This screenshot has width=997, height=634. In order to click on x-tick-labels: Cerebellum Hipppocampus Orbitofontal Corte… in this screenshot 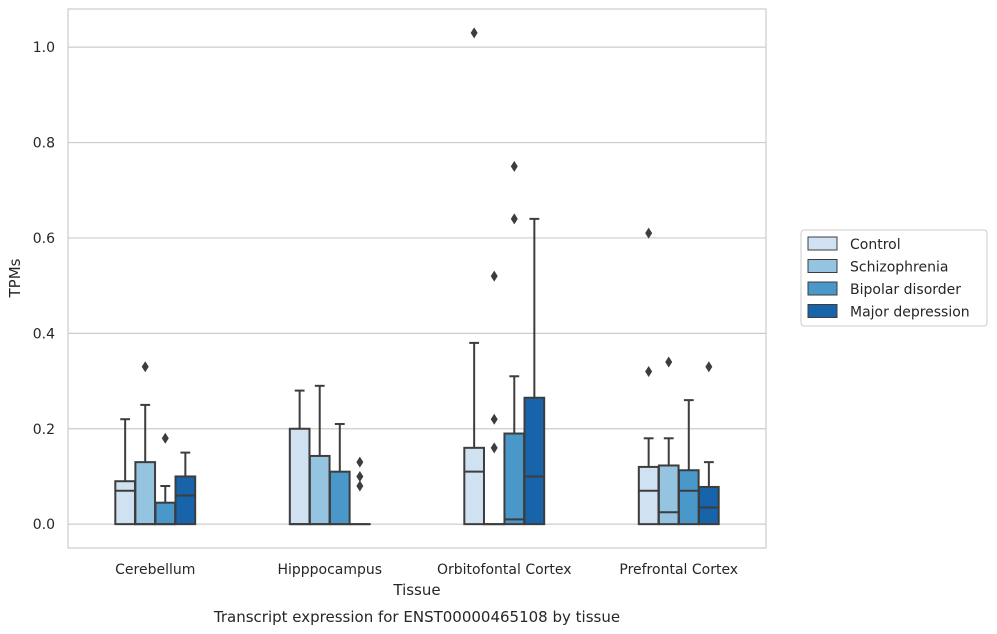, I will do `click(426, 570)`.